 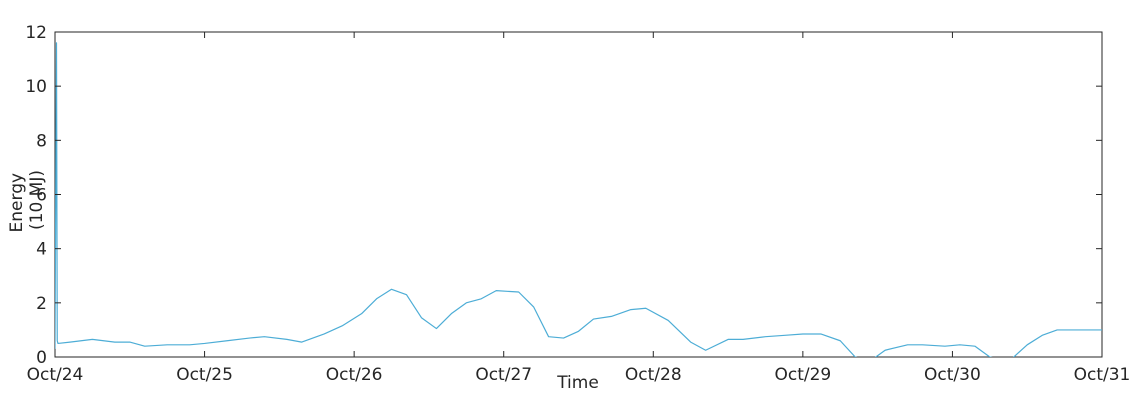 What do you see at coordinates (354, 375) in the screenshot?
I see `x-tick-label: Oct/26` at bounding box center [354, 375].